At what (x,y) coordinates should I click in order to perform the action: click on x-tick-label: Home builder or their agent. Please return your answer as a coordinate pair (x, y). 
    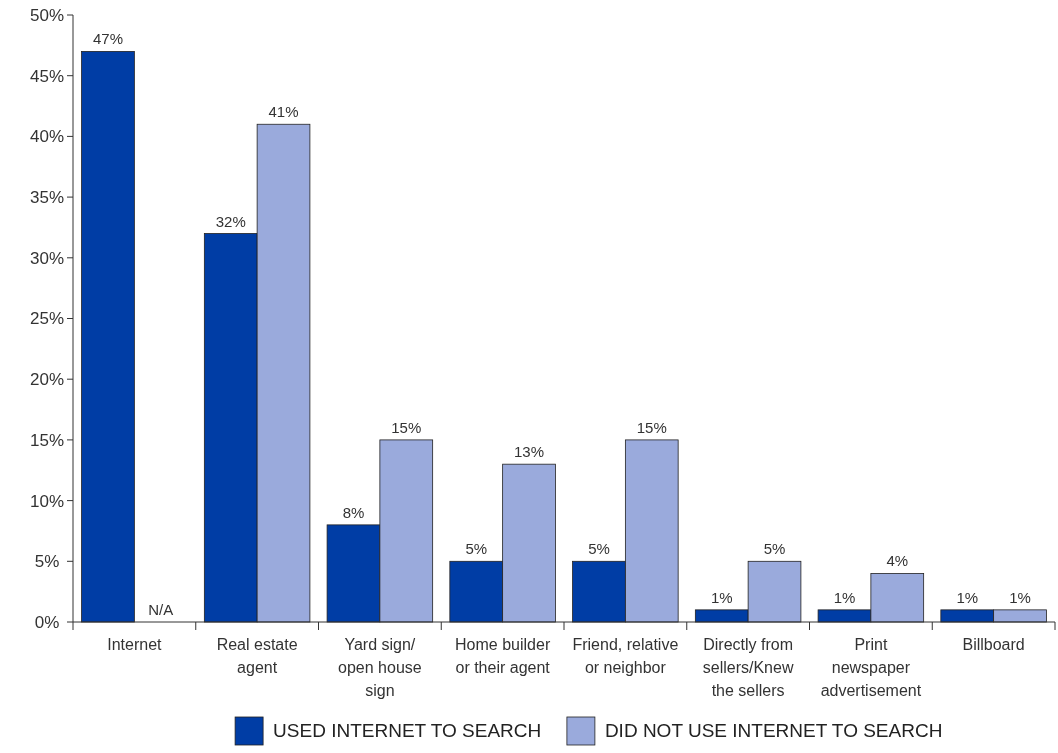
    Looking at the image, I should click on (503, 656).